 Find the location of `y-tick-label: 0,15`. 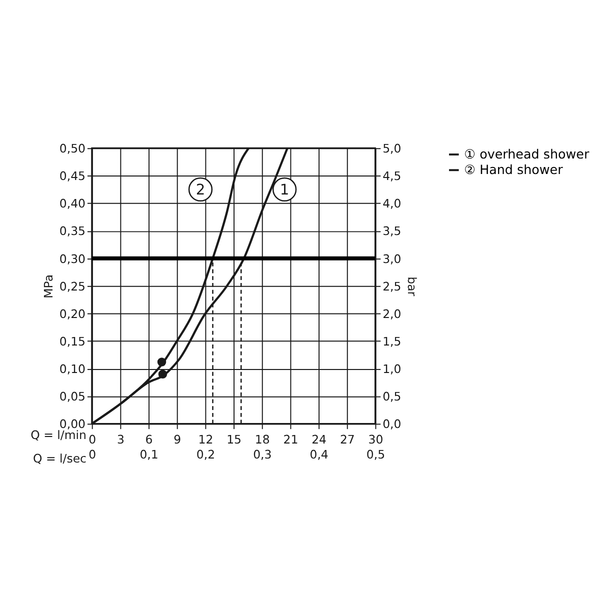

y-tick-label: 0,15 is located at coordinates (72, 341).